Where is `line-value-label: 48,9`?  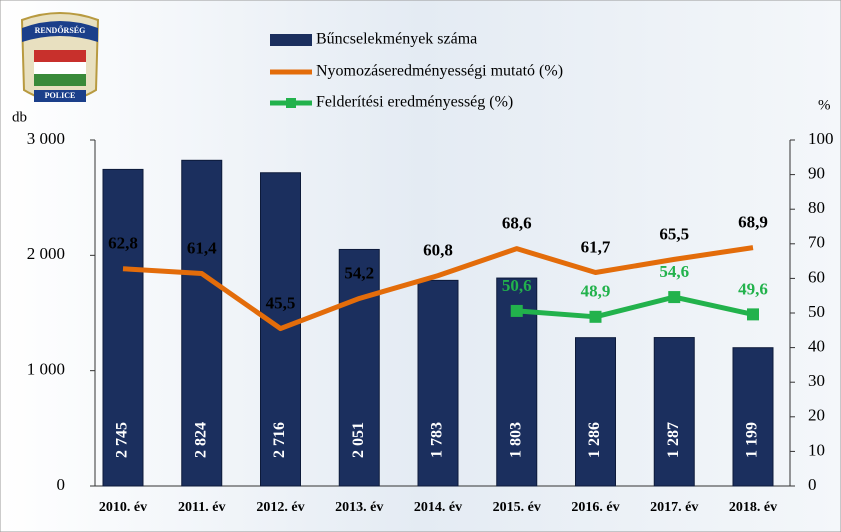
line-value-label: 48,9 is located at coordinates (596, 291).